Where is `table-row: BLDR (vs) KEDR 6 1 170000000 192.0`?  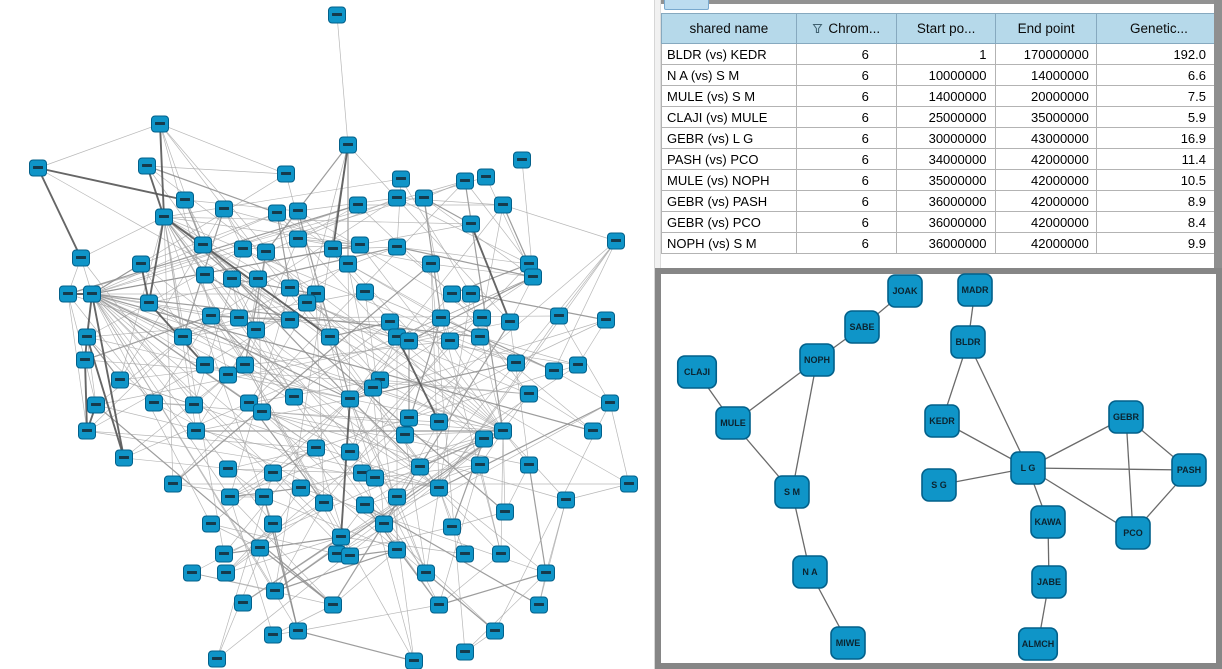 table-row: BLDR (vs) KEDR 6 1 170000000 192.0 is located at coordinates (941, 54).